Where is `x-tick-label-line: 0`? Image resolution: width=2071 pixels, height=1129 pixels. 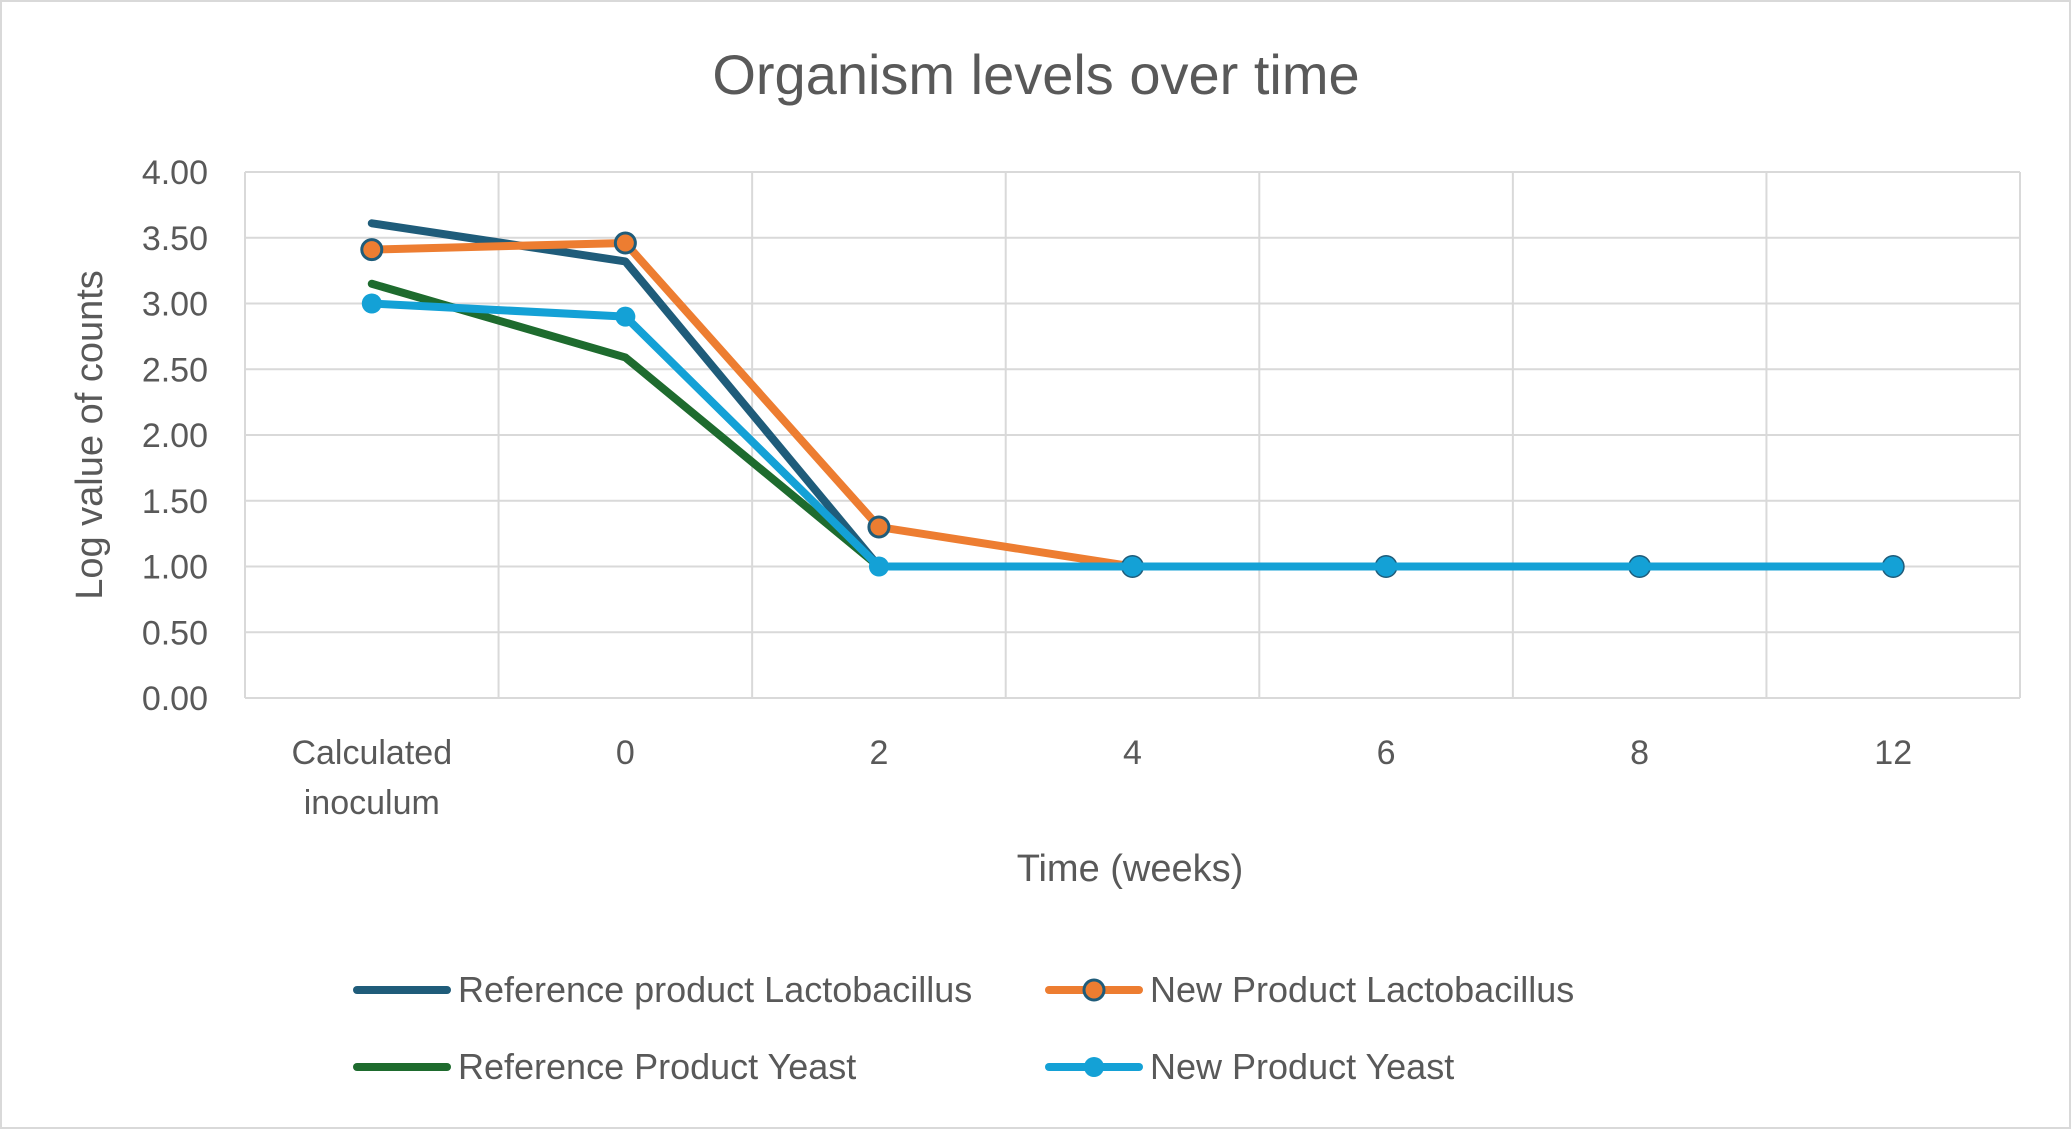 x-tick-label-line: 0 is located at coordinates (625, 753).